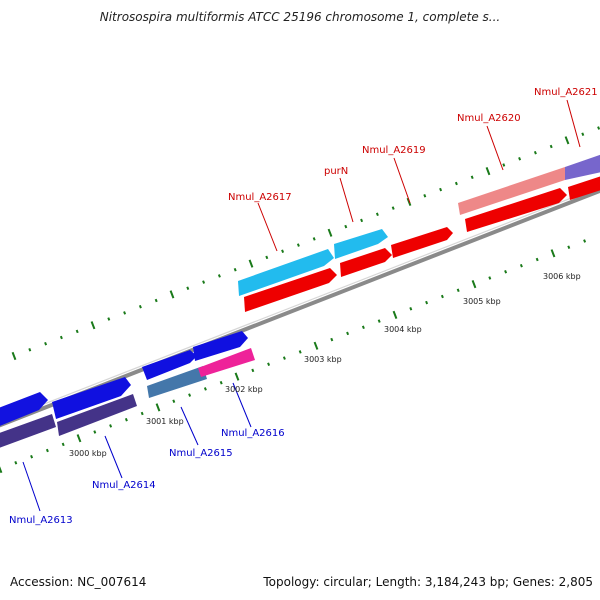 This screenshot has width=600, height=600. What do you see at coordinates (24, 413) in the screenshot?
I see `gene-nmul-a2613-cds` at bounding box center [24, 413].